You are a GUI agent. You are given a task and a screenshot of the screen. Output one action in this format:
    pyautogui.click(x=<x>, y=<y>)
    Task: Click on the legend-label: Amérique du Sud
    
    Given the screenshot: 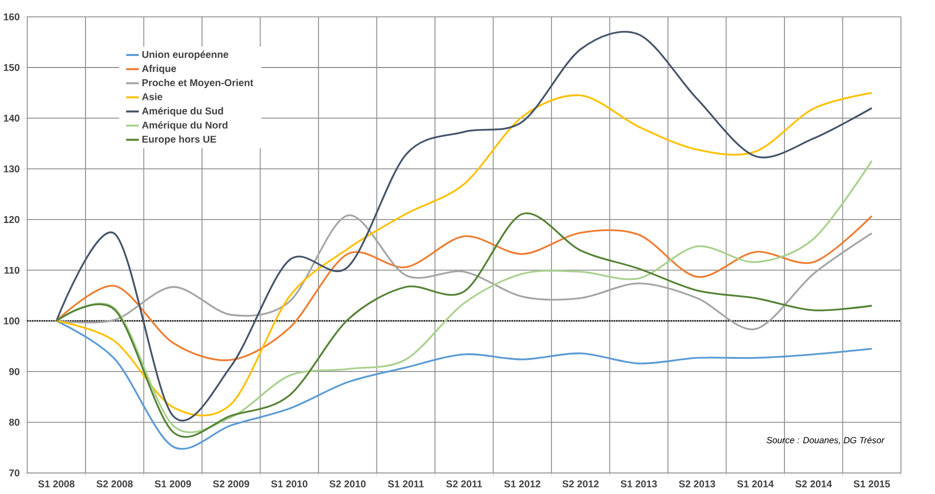 What is the action you would take?
    pyautogui.click(x=183, y=112)
    